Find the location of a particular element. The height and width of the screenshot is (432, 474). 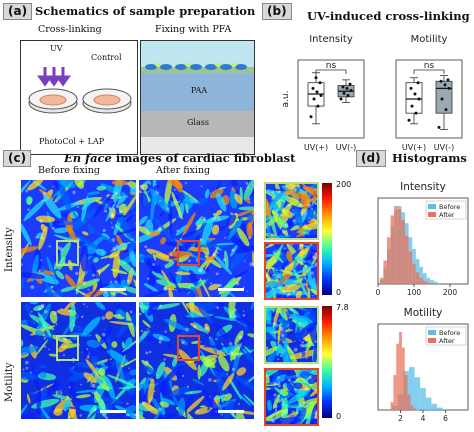

boxplot-title: Motility is located at coordinates (429, 39).